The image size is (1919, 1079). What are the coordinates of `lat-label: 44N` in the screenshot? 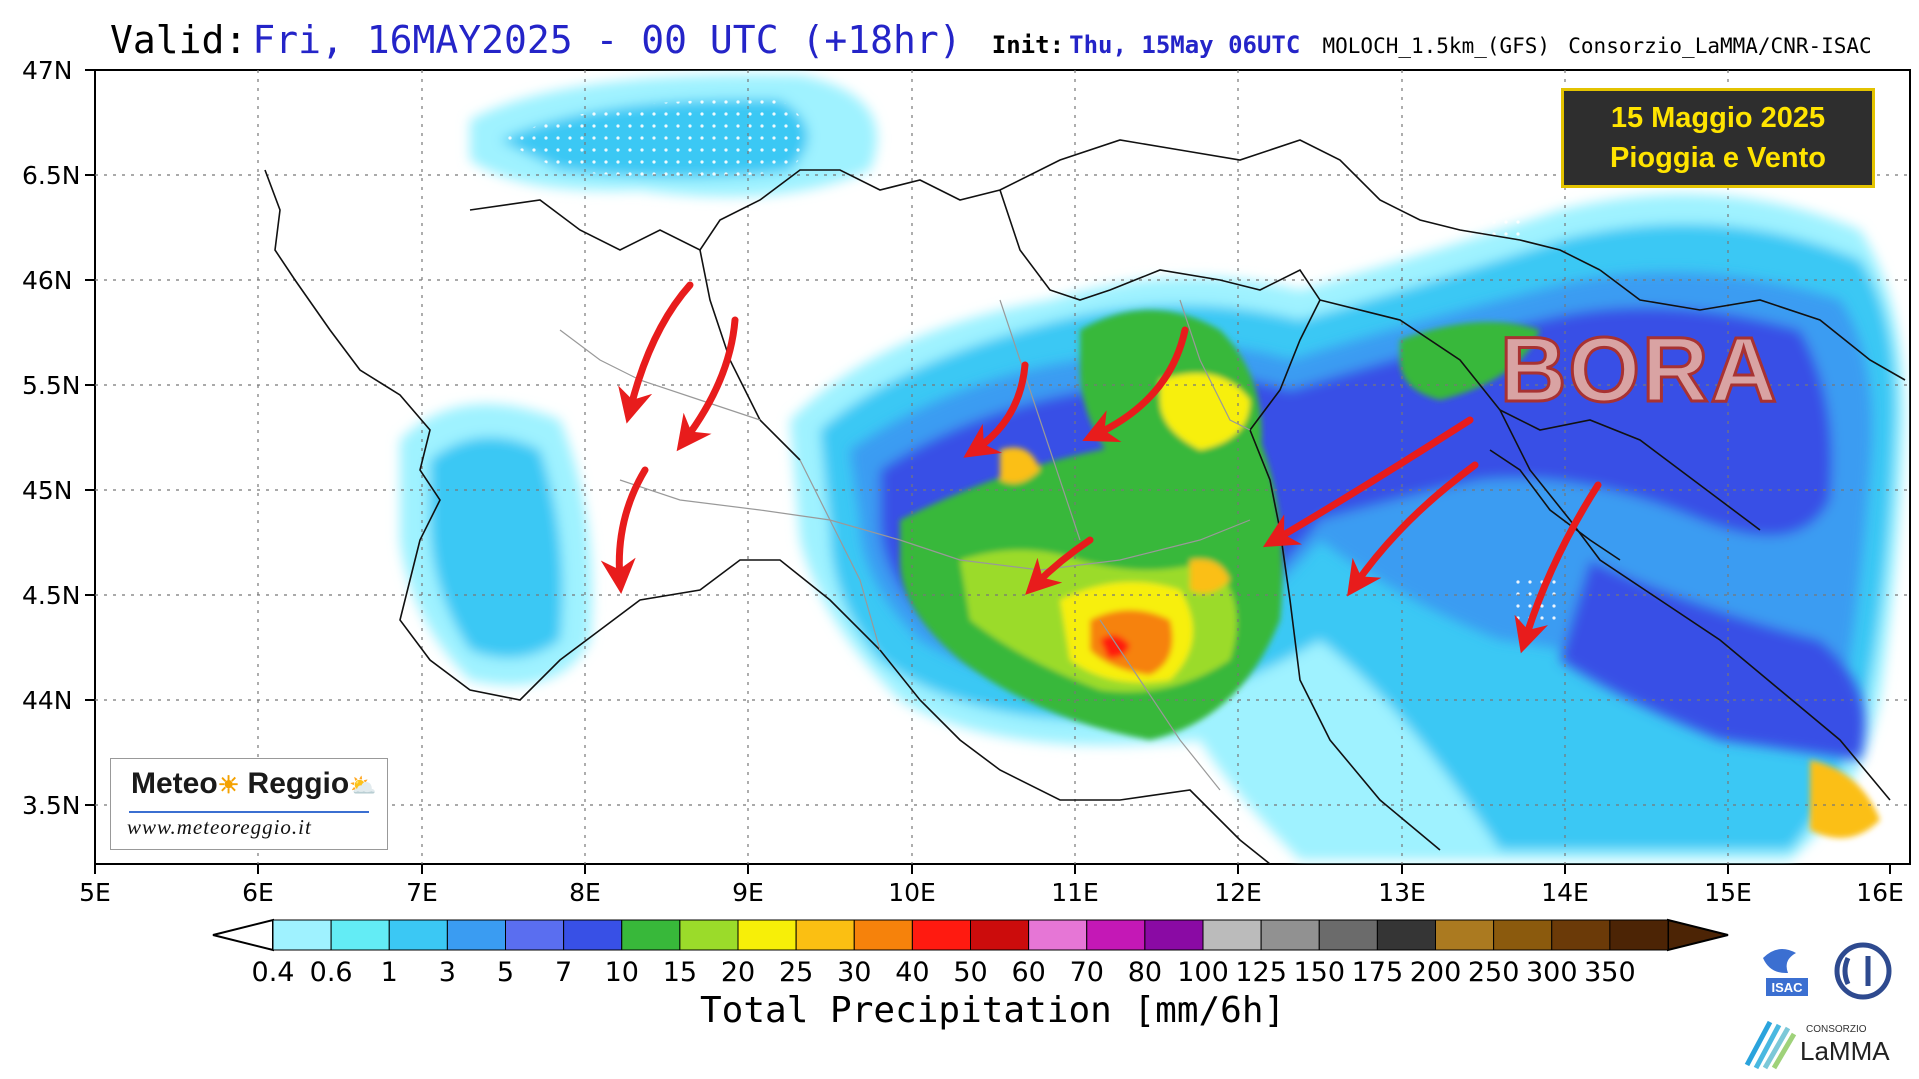 It's located at (47, 700).